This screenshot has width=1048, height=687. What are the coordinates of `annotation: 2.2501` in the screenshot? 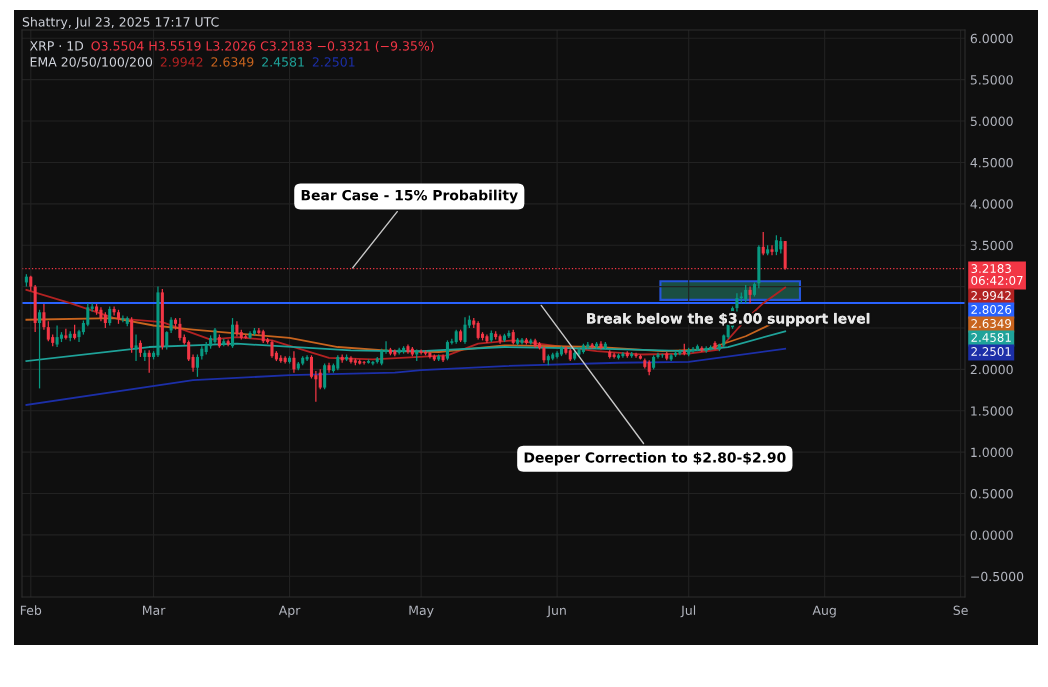 It's located at (333, 62).